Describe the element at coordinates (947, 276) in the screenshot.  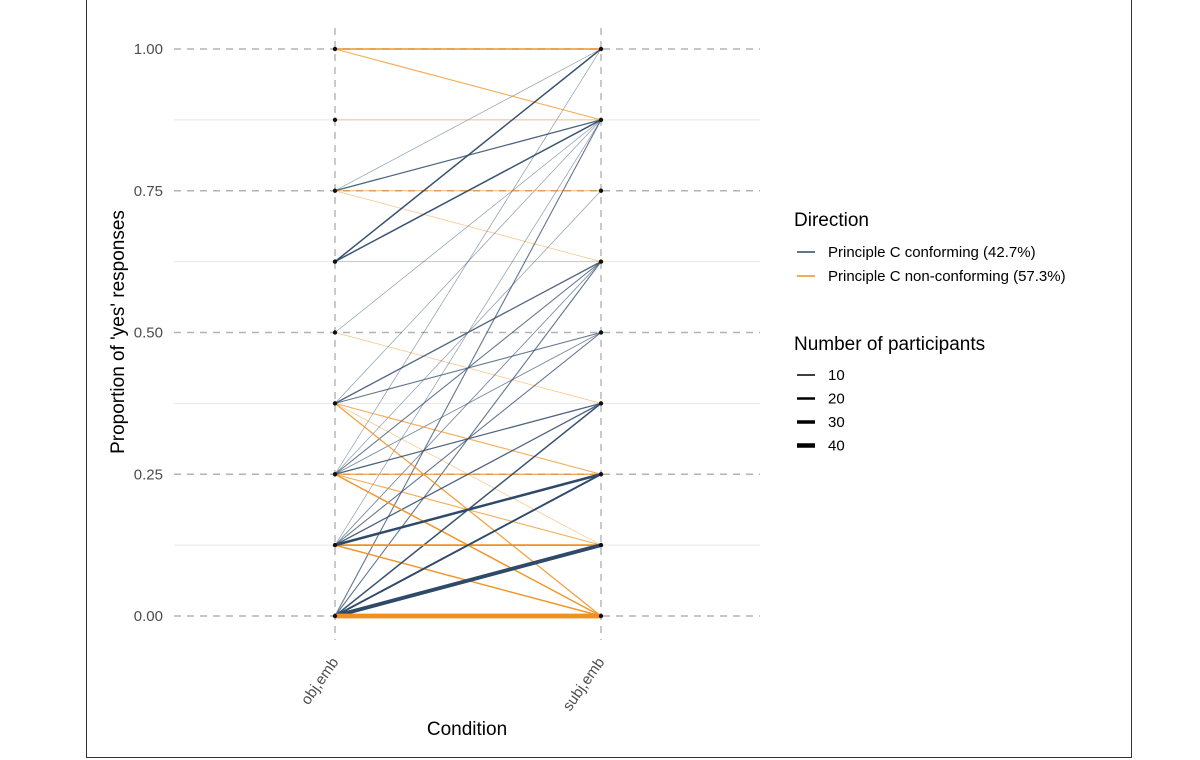
I see `legend-direction-label-1: Principle C non-conforming (57.3%)` at that location.